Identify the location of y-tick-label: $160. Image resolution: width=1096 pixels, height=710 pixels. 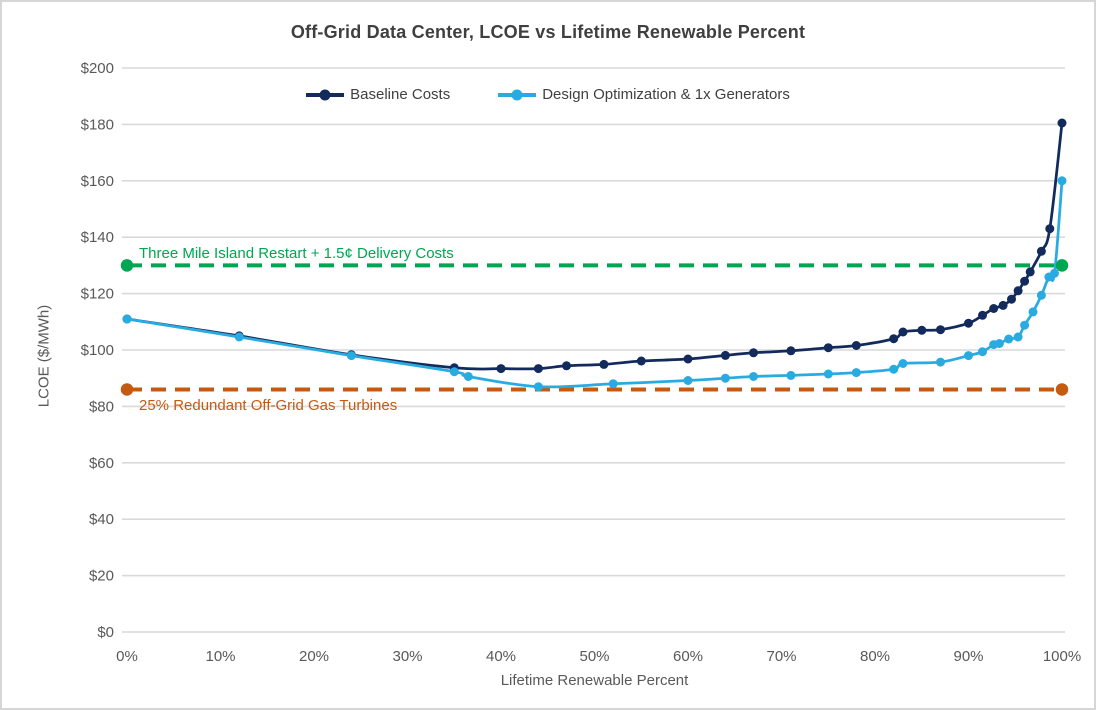
(97, 181).